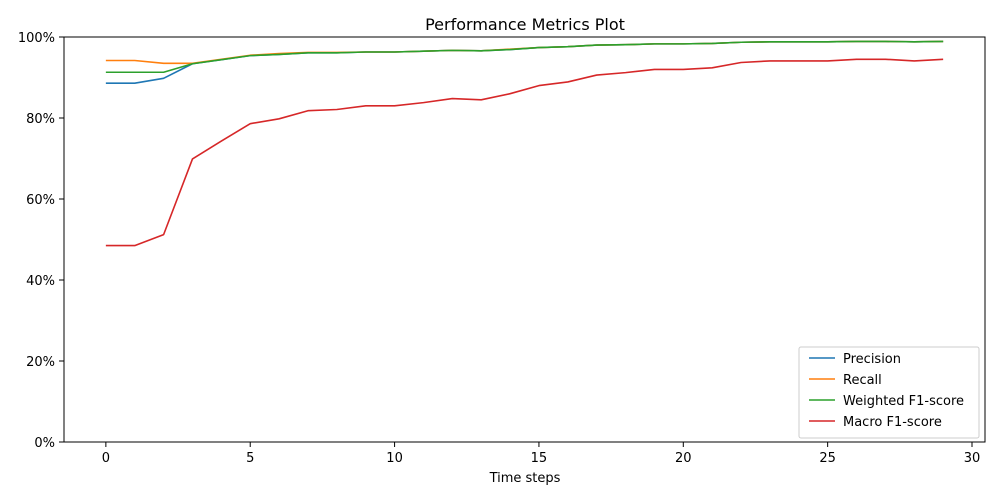 The height and width of the screenshot is (504, 1000). Describe the element at coordinates (903, 401) in the screenshot. I see `legend-label-weighted-f1-score: Weighted F1-score` at that location.